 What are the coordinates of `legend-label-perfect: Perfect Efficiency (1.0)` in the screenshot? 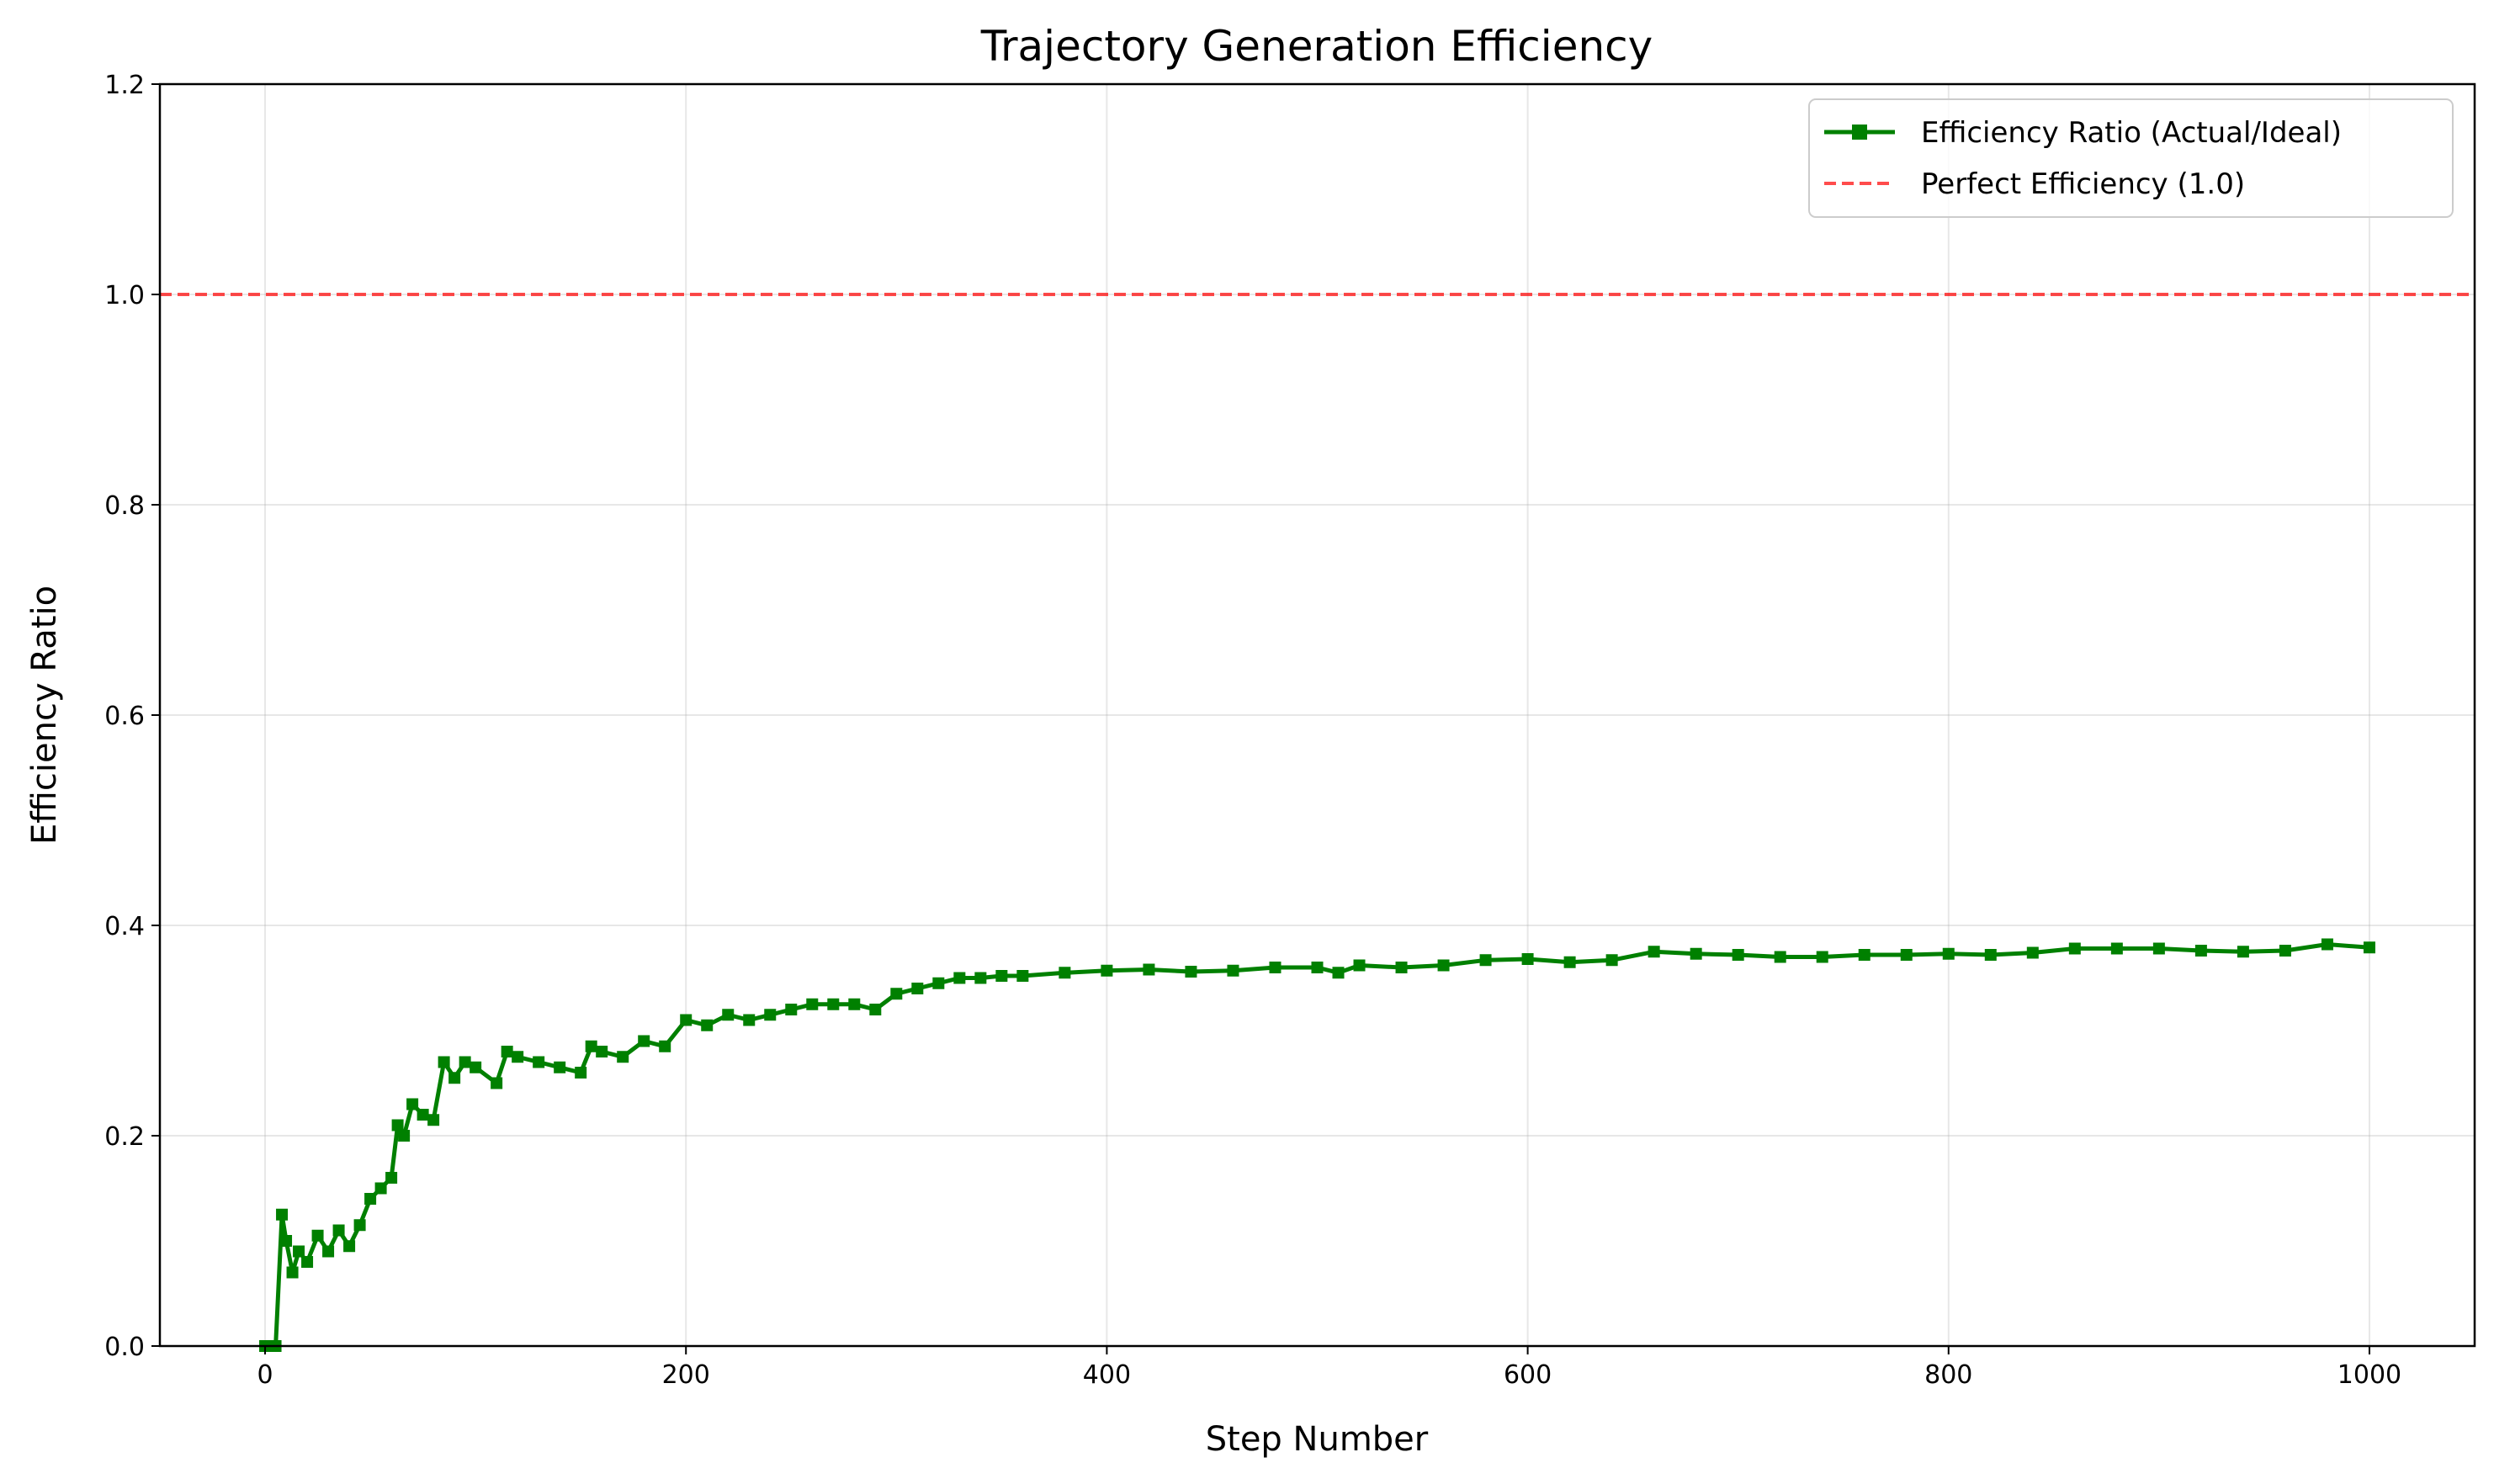 It's located at (2083, 184).